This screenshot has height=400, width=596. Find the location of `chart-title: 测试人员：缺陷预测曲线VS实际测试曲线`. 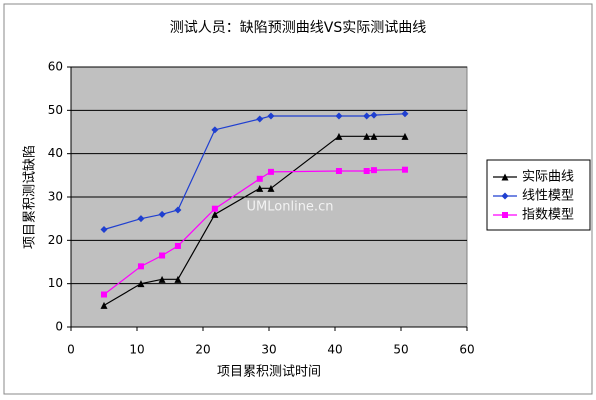

chart-title: 测试人员：缺陷预测曲线VS实际测试曲线 is located at coordinates (298, 28).